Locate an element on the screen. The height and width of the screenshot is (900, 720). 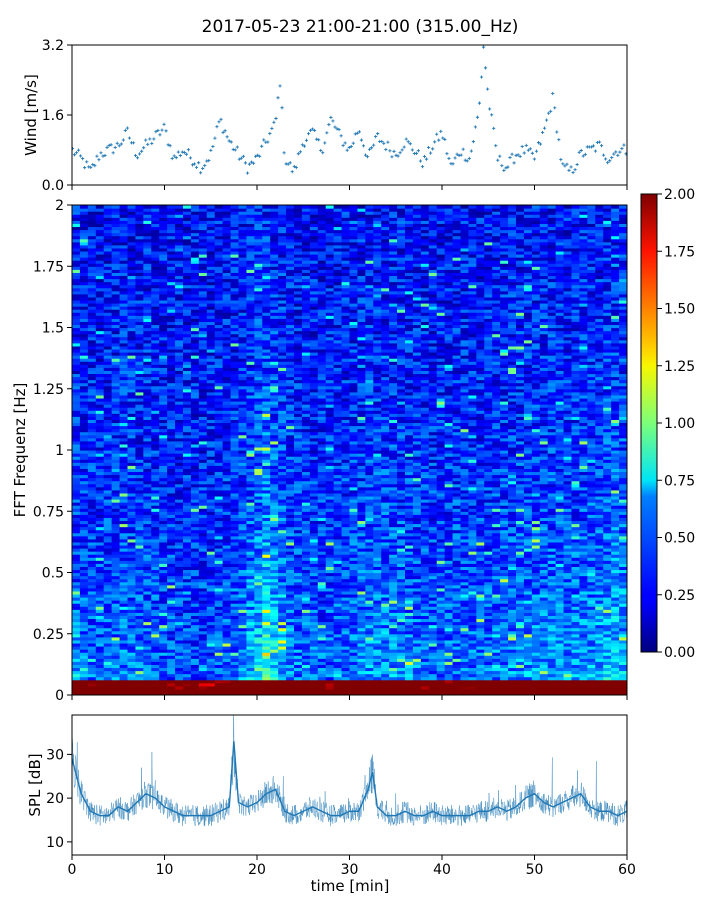
wind-ylabel: Wind [m/s] is located at coordinates (31, 115).